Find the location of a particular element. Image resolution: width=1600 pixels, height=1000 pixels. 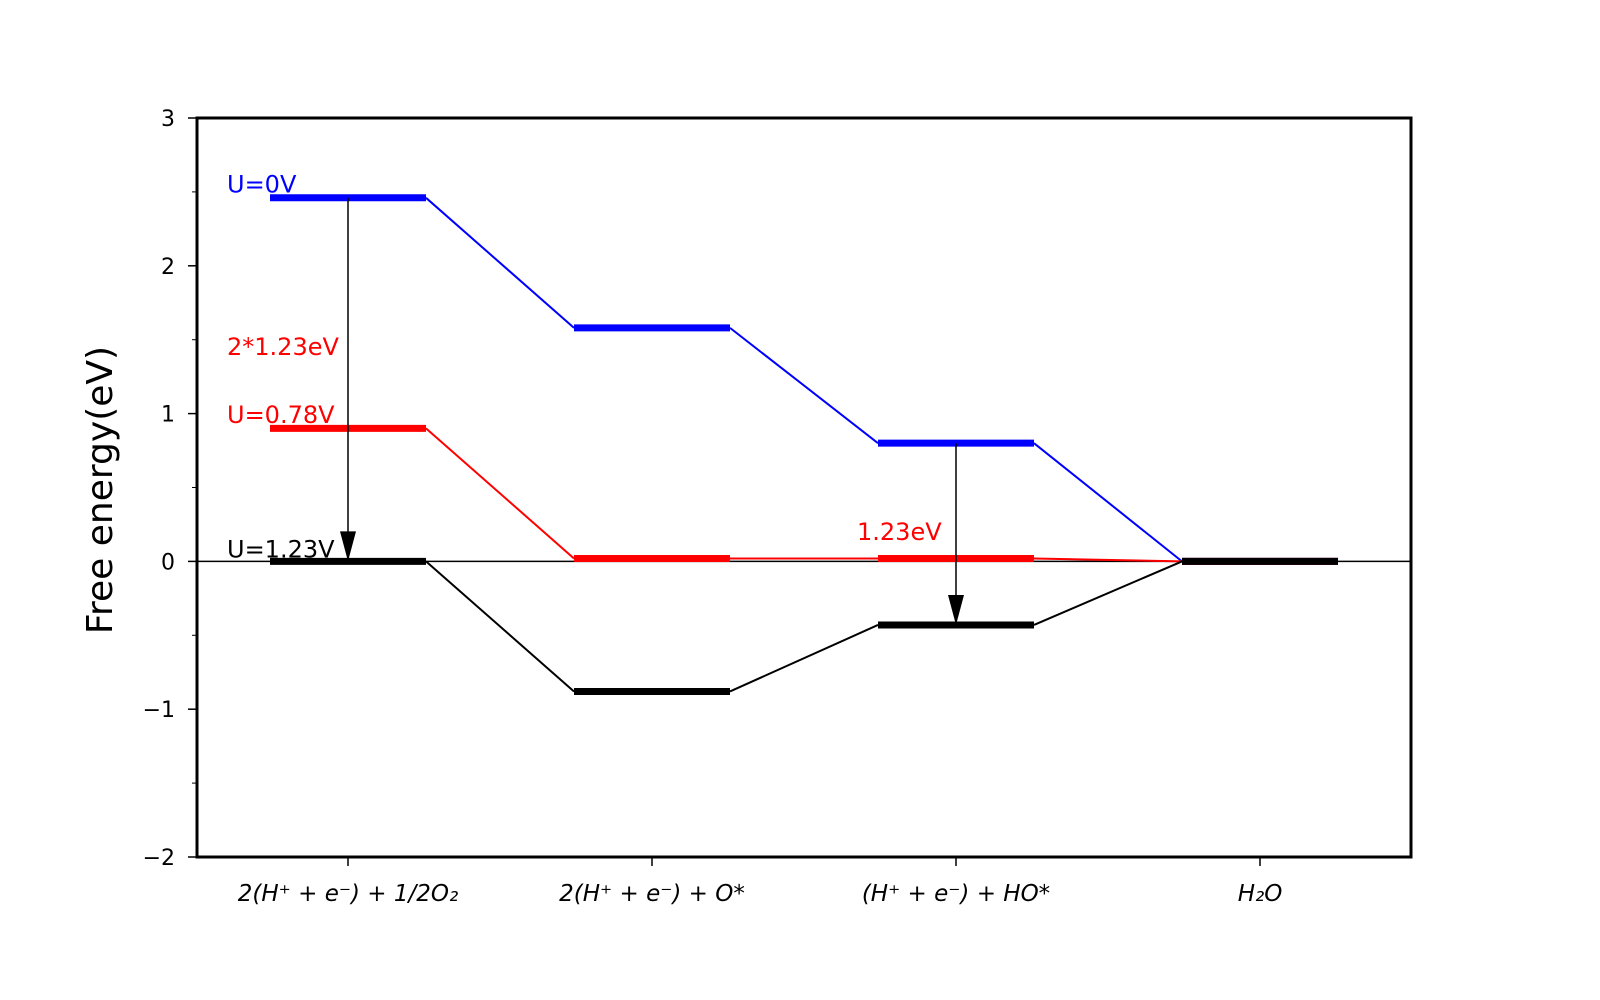

annotation-label: 1.23eV is located at coordinates (899, 532).